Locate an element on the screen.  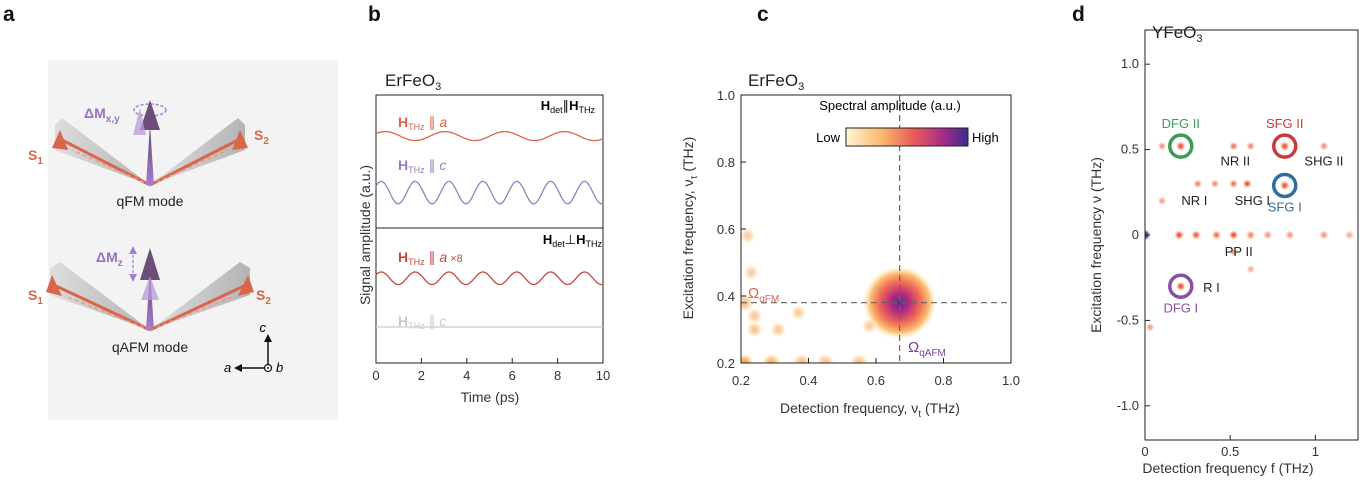
ytick-label-4: -1.0 is located at coordinates (1128, 405).